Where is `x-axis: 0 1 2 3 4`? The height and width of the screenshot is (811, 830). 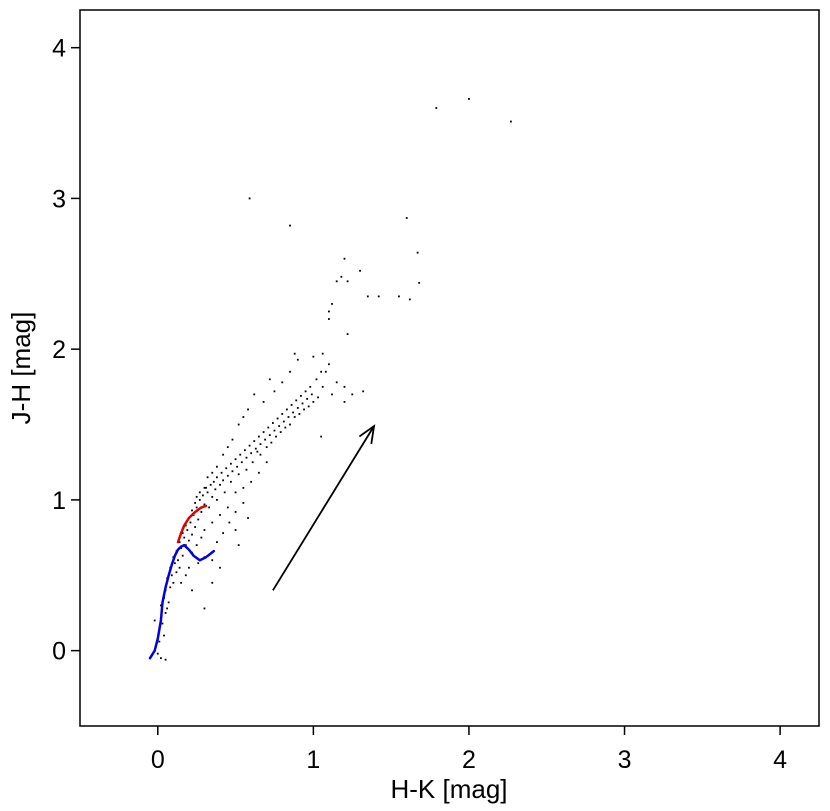 x-axis: 0 1 2 3 4 is located at coordinates (469, 750).